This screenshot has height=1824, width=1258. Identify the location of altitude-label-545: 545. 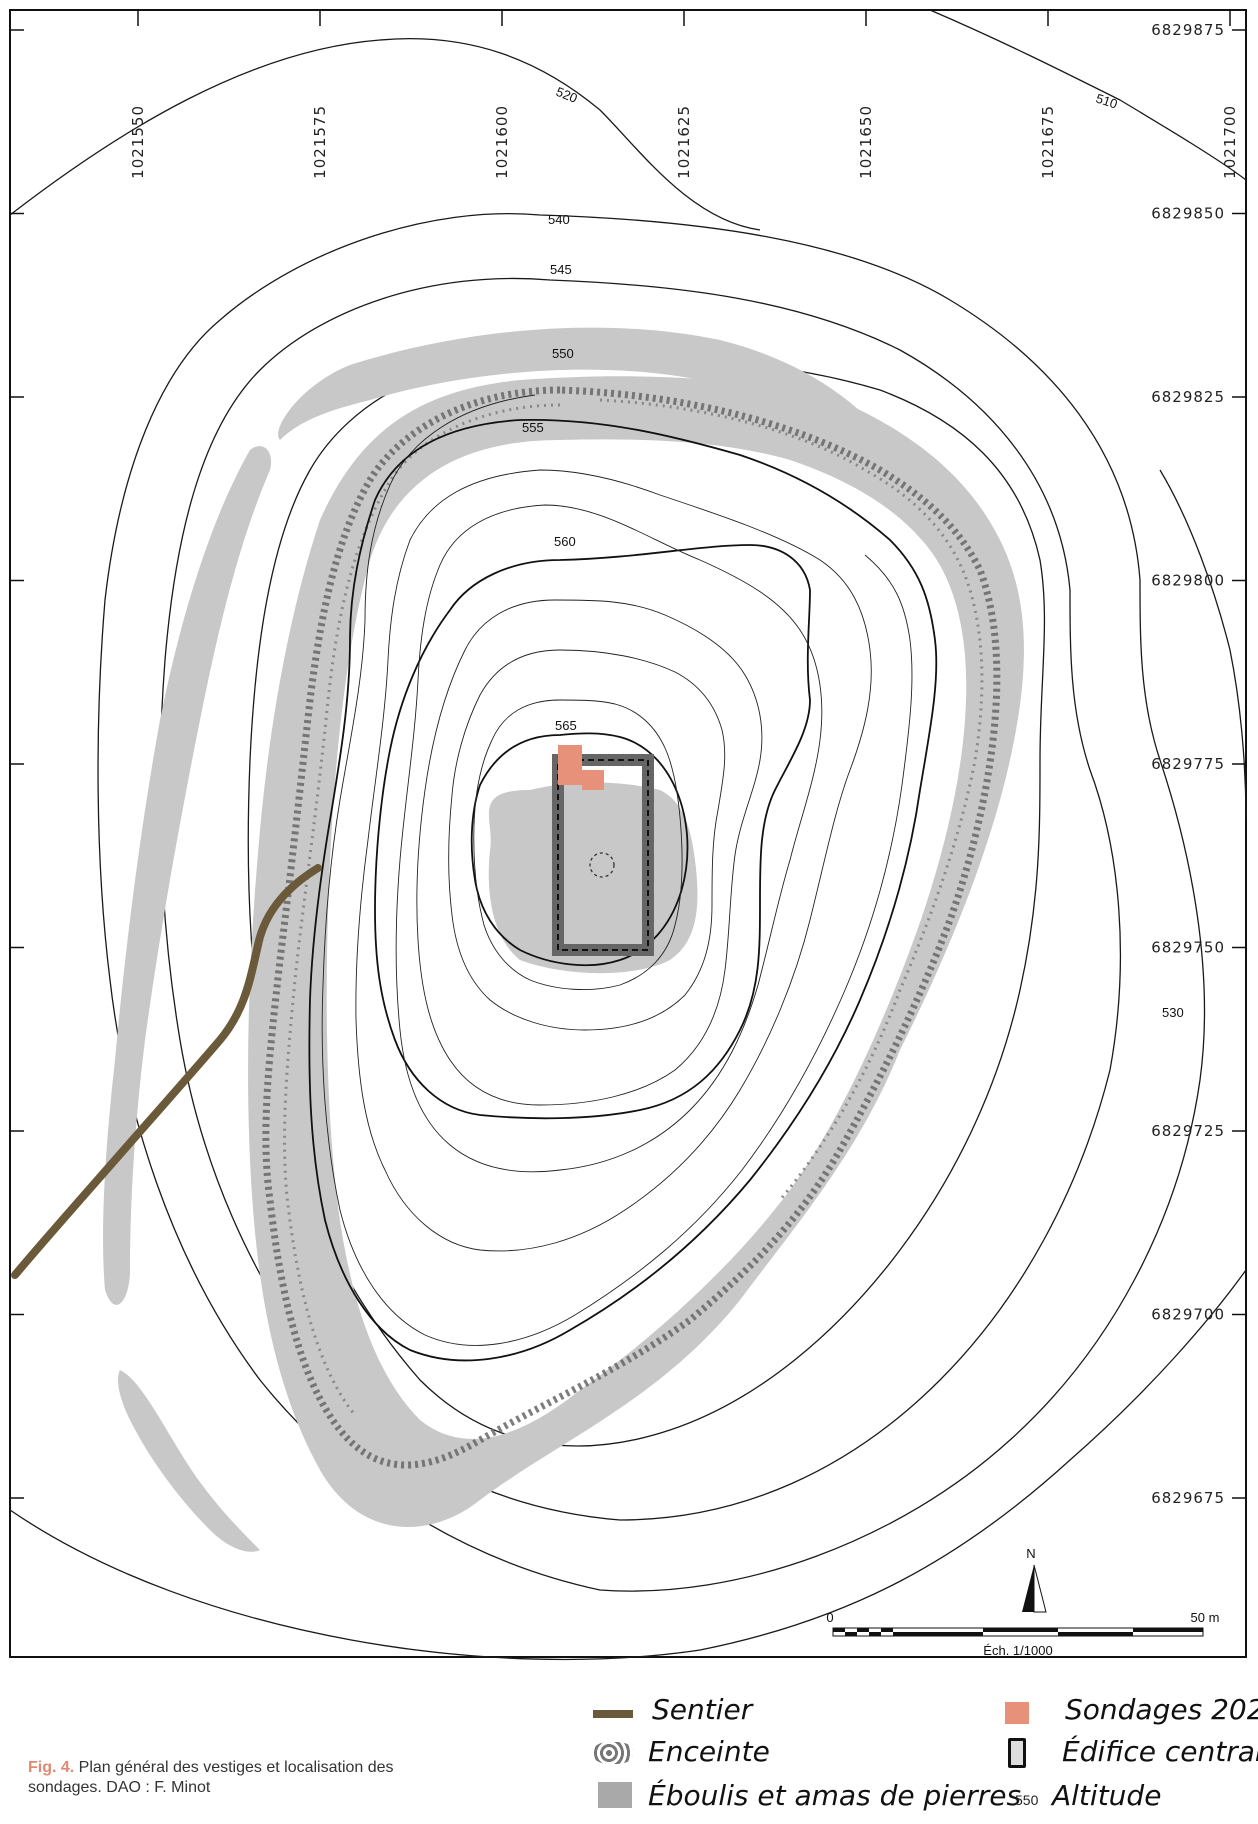
(561, 269).